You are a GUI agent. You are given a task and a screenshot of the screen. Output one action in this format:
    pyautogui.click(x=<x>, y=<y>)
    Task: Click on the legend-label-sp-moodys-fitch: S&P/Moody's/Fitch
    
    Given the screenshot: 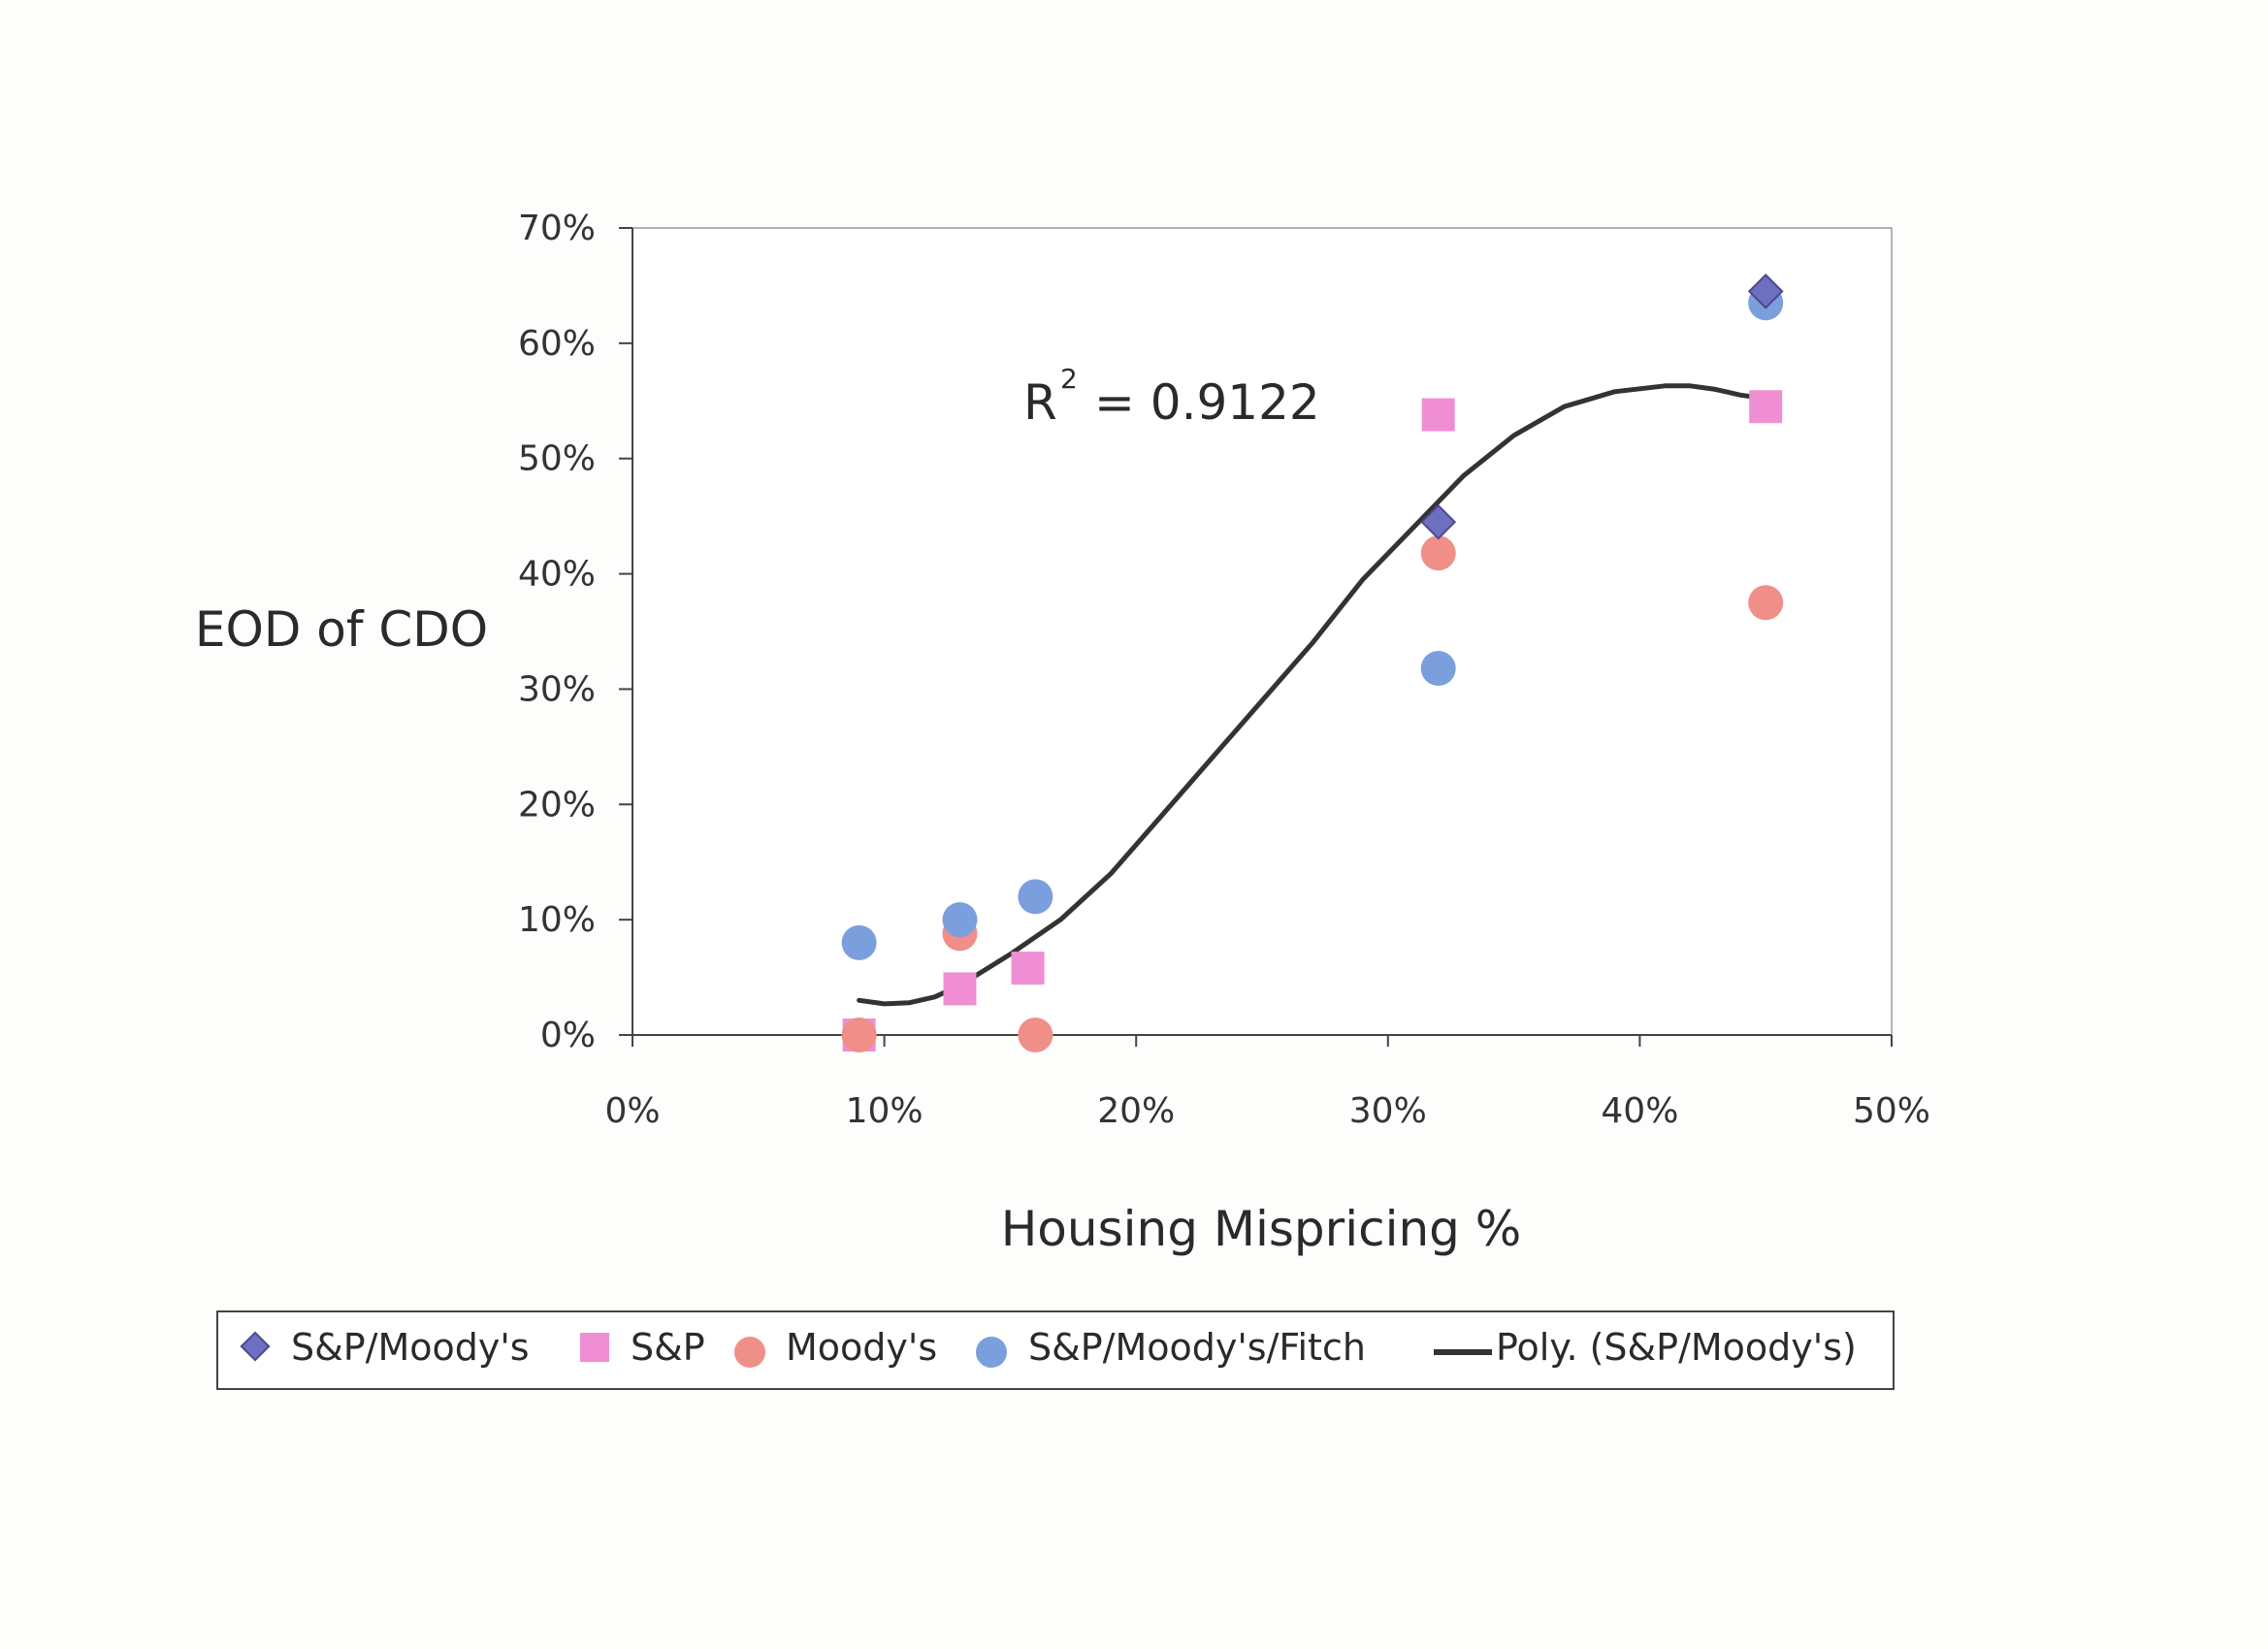 What is the action you would take?
    pyautogui.click(x=1197, y=1347)
    